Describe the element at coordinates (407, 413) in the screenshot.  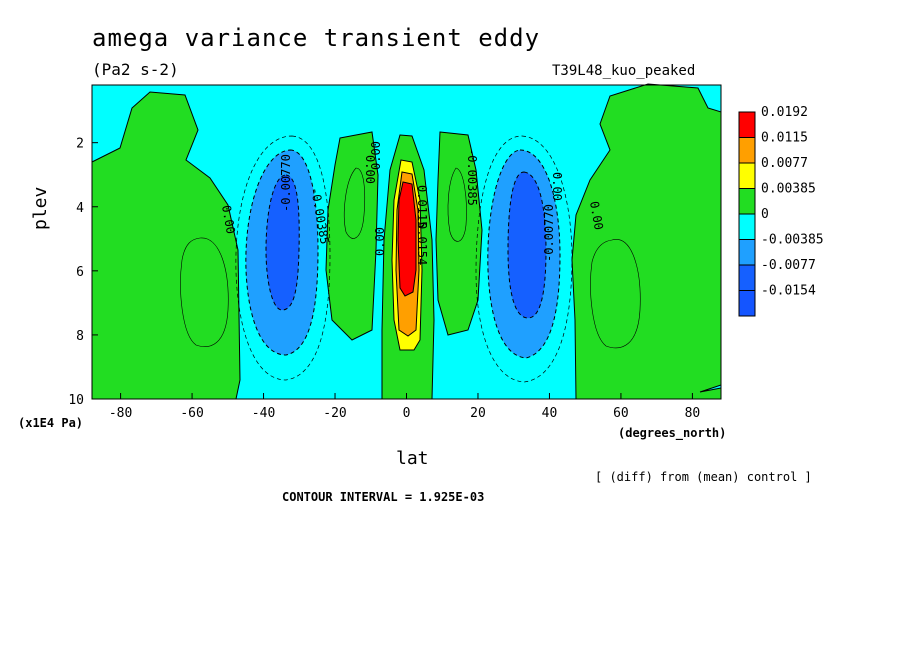
I see `x-tick-label-4: 0` at that location.